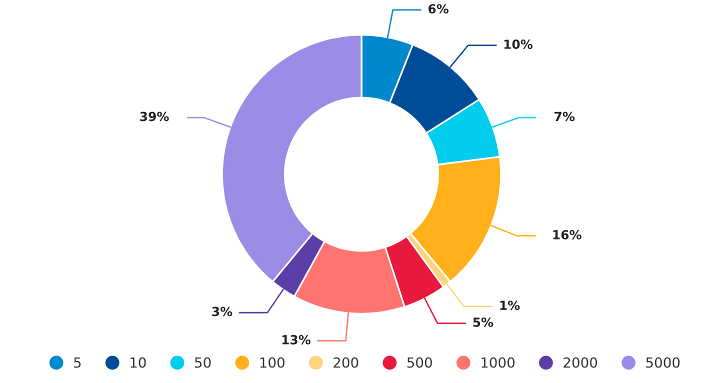 The image size is (723, 383). Describe the element at coordinates (564, 117) in the screenshot. I see `data-label: 7%` at that location.